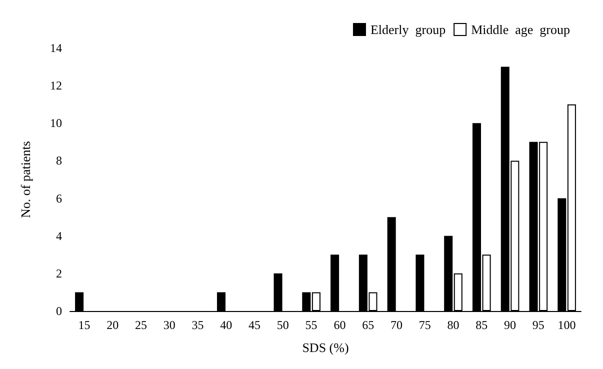 The image size is (603, 369). What do you see at coordinates (325, 347) in the screenshot?
I see `x-axis-title: SDS (%)` at bounding box center [325, 347].